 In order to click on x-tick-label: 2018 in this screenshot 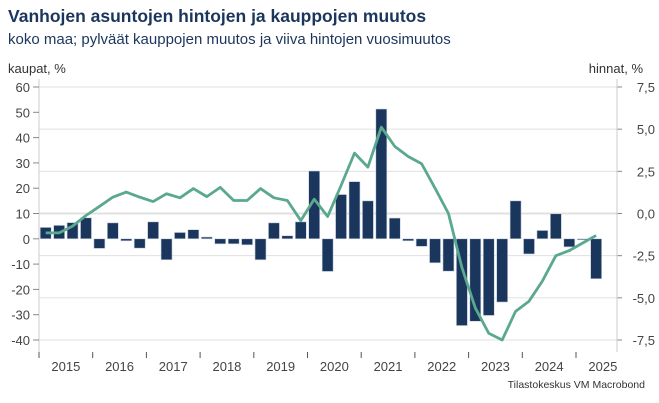, I will do `click(226, 366)`.